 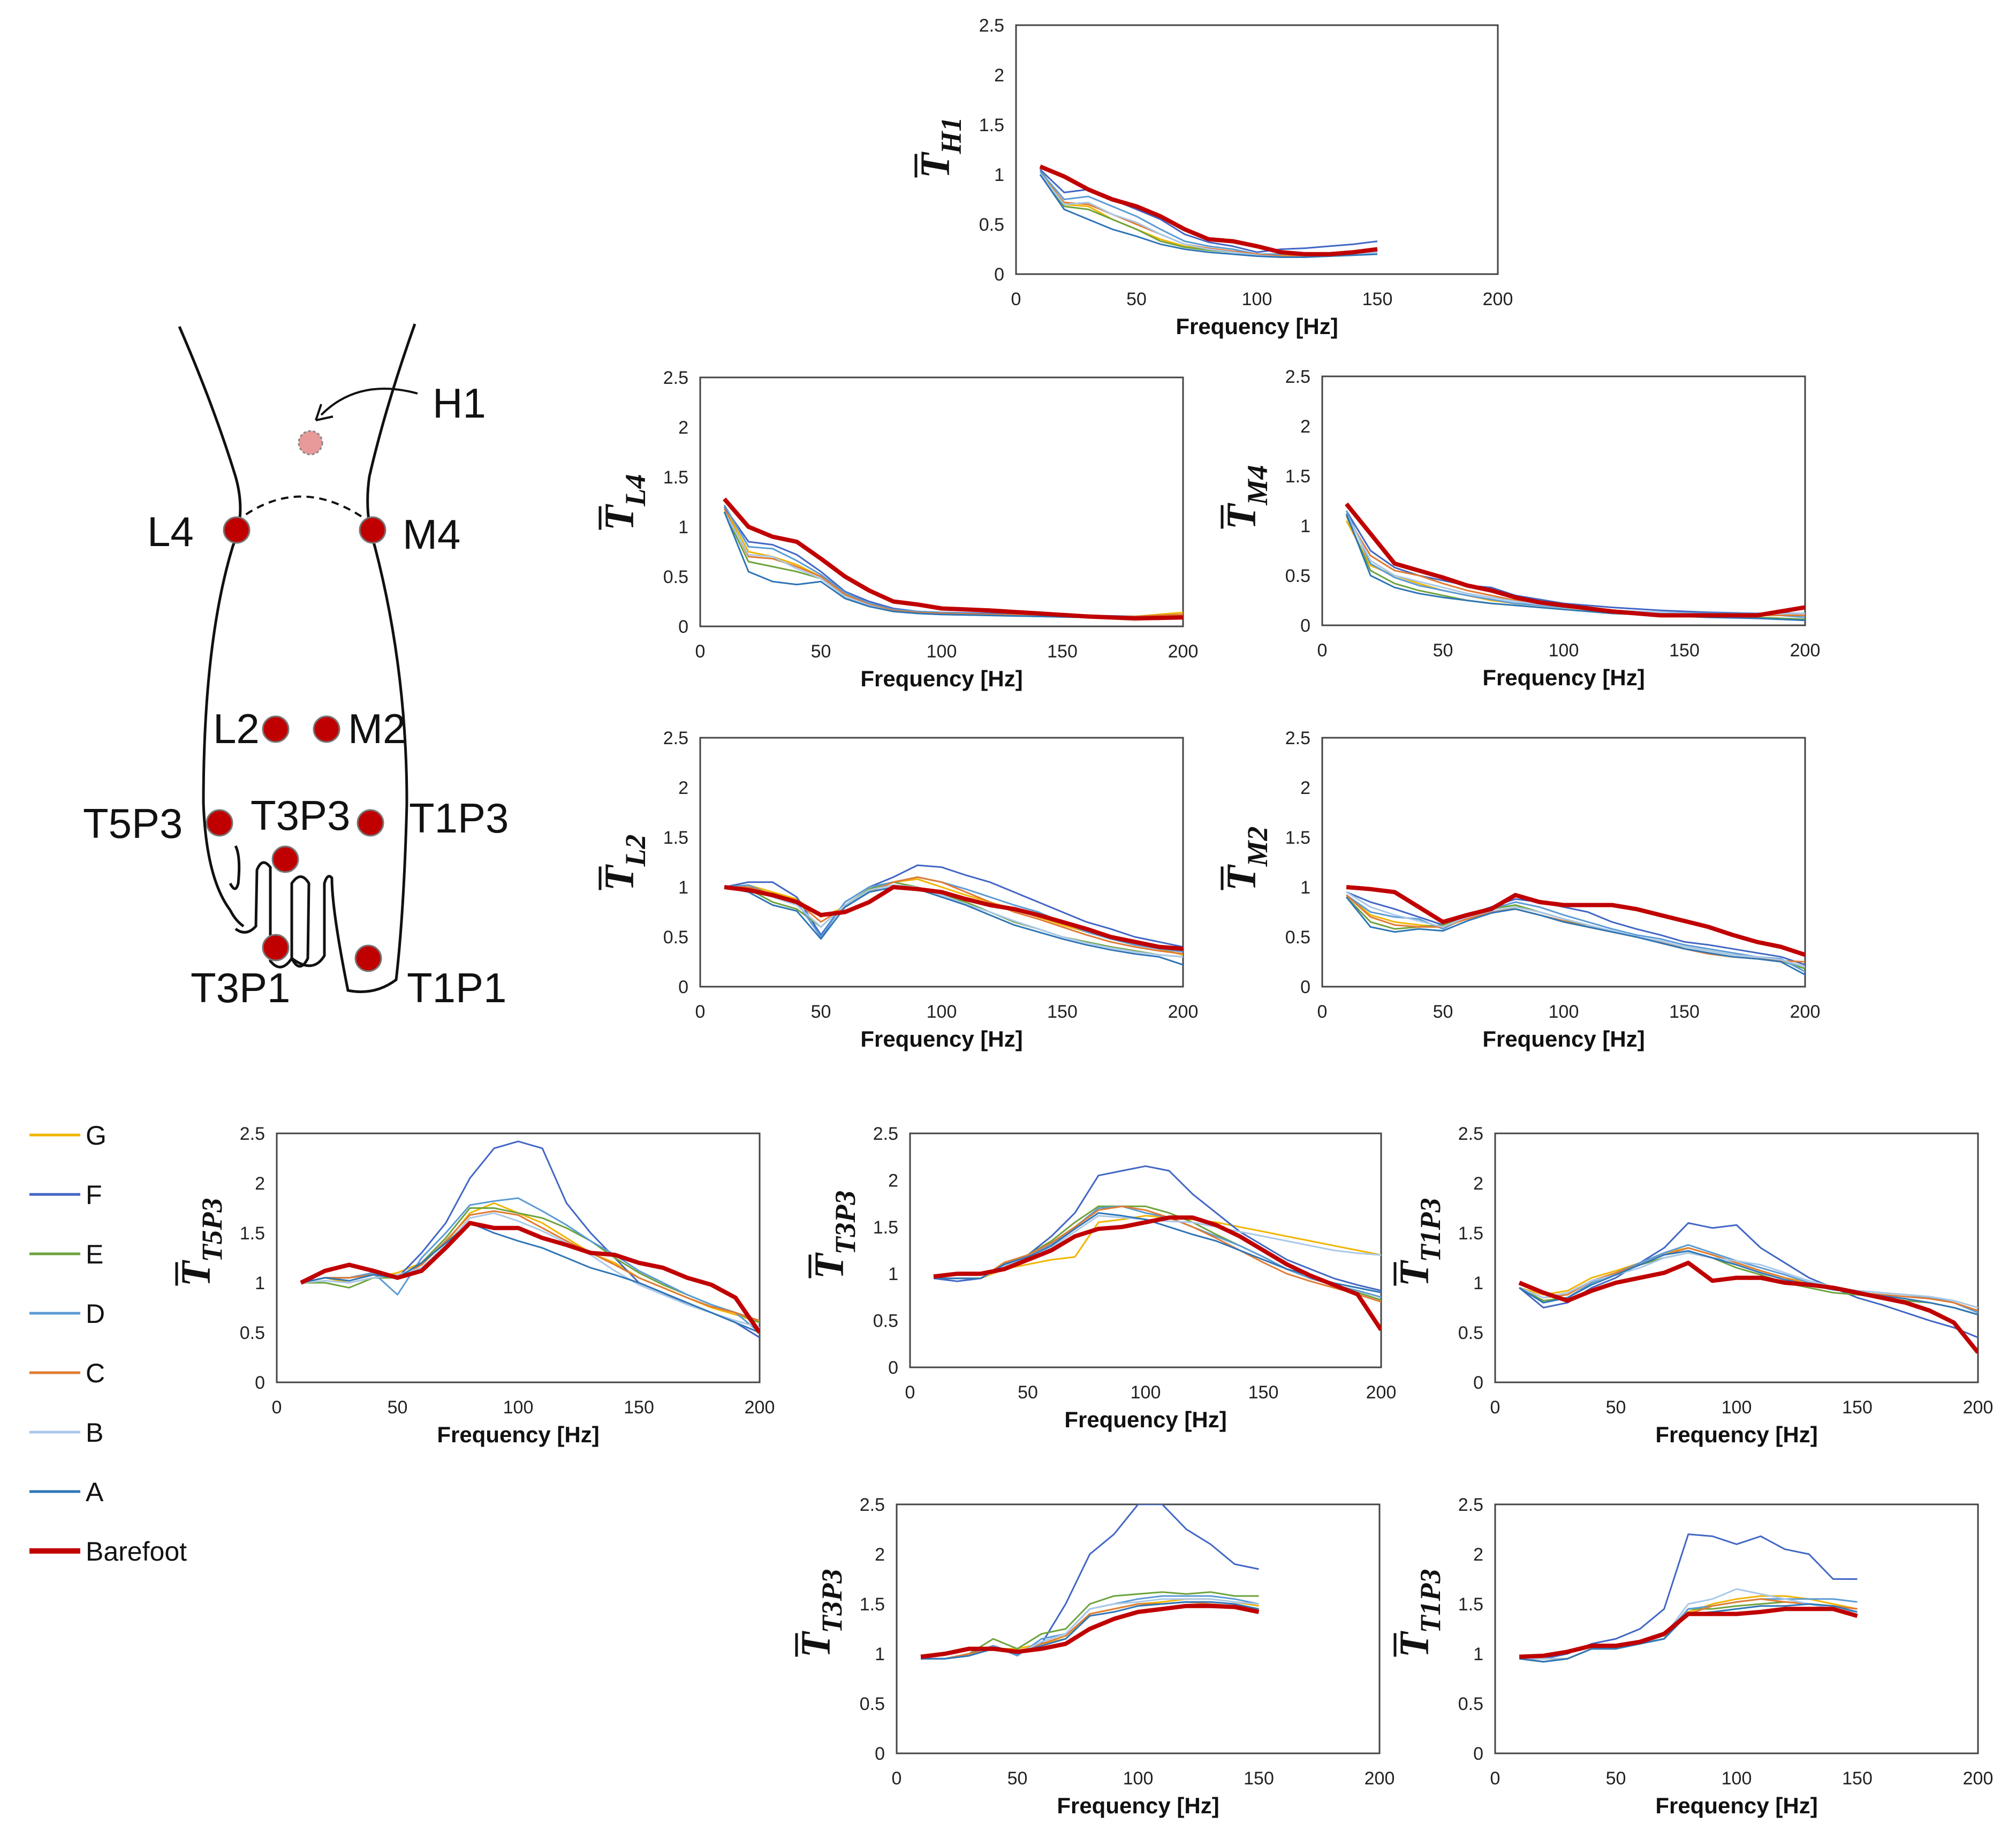 What do you see at coordinates (1305, 987) in the screenshot?
I see `chart-m2-ytick: 0` at bounding box center [1305, 987].